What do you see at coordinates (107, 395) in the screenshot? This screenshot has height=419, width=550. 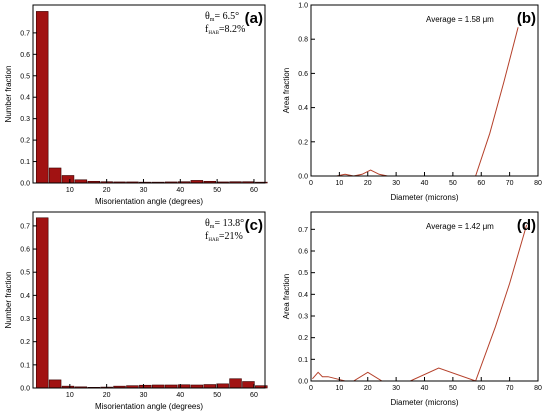 I see `x-tick-label-c-1: 20` at bounding box center [107, 395].